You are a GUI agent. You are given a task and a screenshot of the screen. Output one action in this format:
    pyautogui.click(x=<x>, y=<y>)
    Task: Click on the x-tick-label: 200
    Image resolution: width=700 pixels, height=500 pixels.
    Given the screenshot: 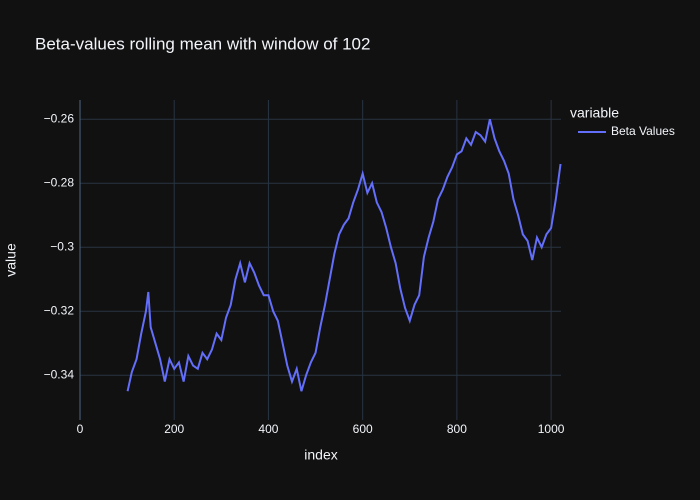 What is the action you would take?
    pyautogui.click(x=174, y=429)
    